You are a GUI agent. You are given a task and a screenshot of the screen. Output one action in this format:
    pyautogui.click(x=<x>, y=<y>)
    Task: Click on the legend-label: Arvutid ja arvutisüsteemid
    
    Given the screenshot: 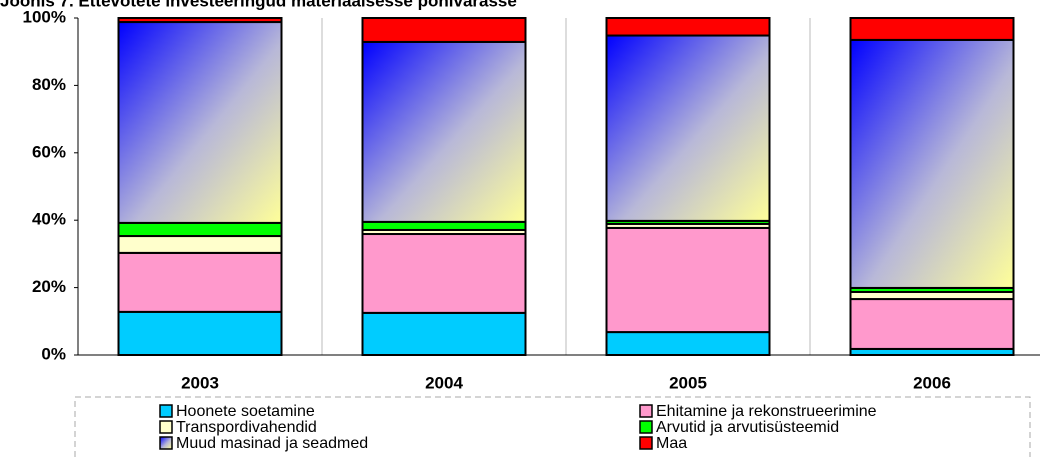 What is the action you would take?
    pyautogui.click(x=747, y=427)
    